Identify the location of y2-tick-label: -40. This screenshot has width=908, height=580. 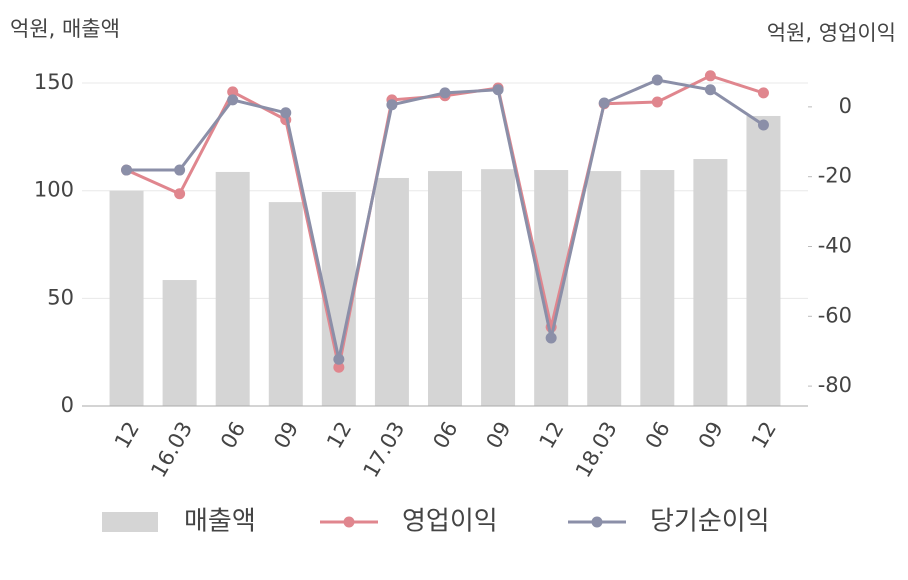
(835, 245).